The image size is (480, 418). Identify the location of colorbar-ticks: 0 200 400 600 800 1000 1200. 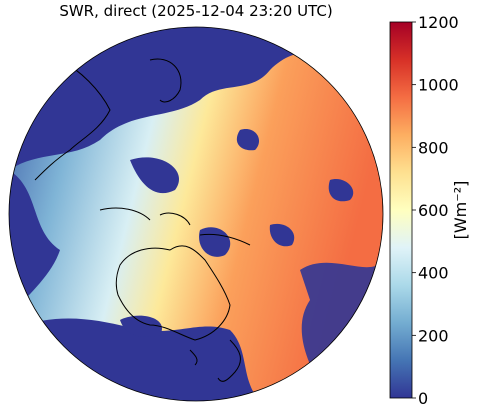
(435, 210).